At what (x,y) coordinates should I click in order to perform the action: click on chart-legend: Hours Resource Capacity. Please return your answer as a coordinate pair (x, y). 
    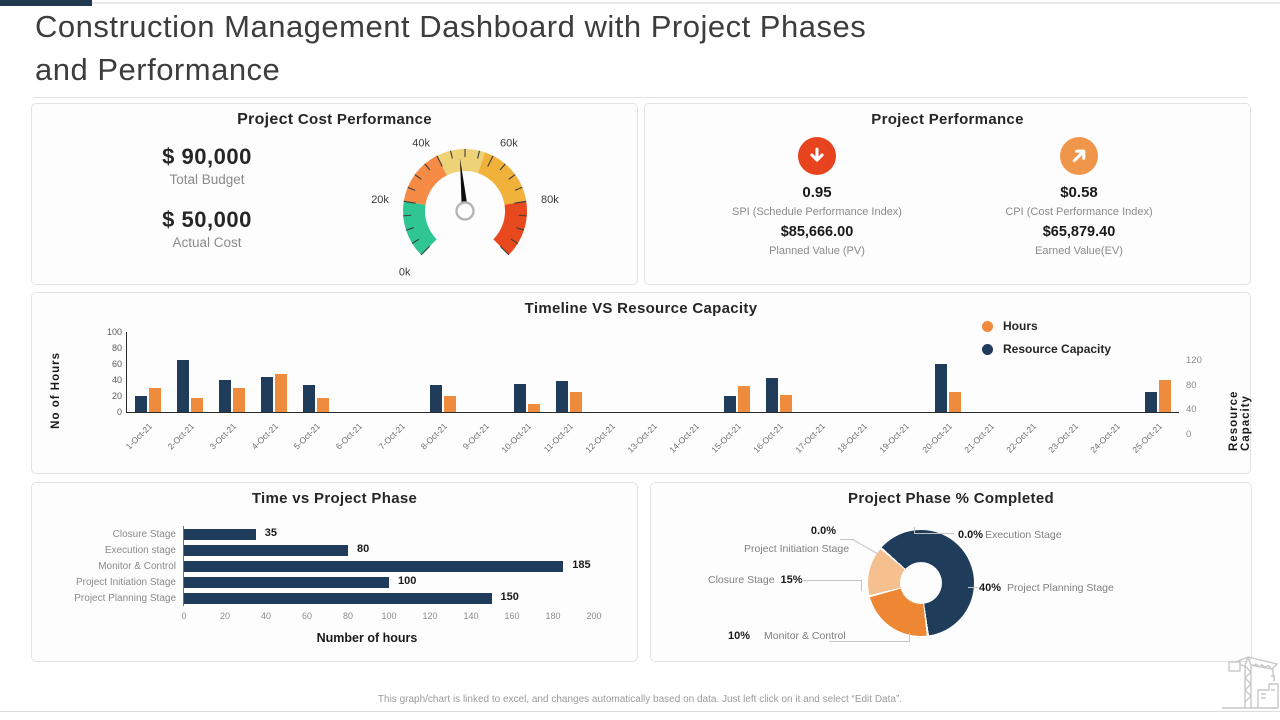
    Looking at the image, I should click on (1046, 342).